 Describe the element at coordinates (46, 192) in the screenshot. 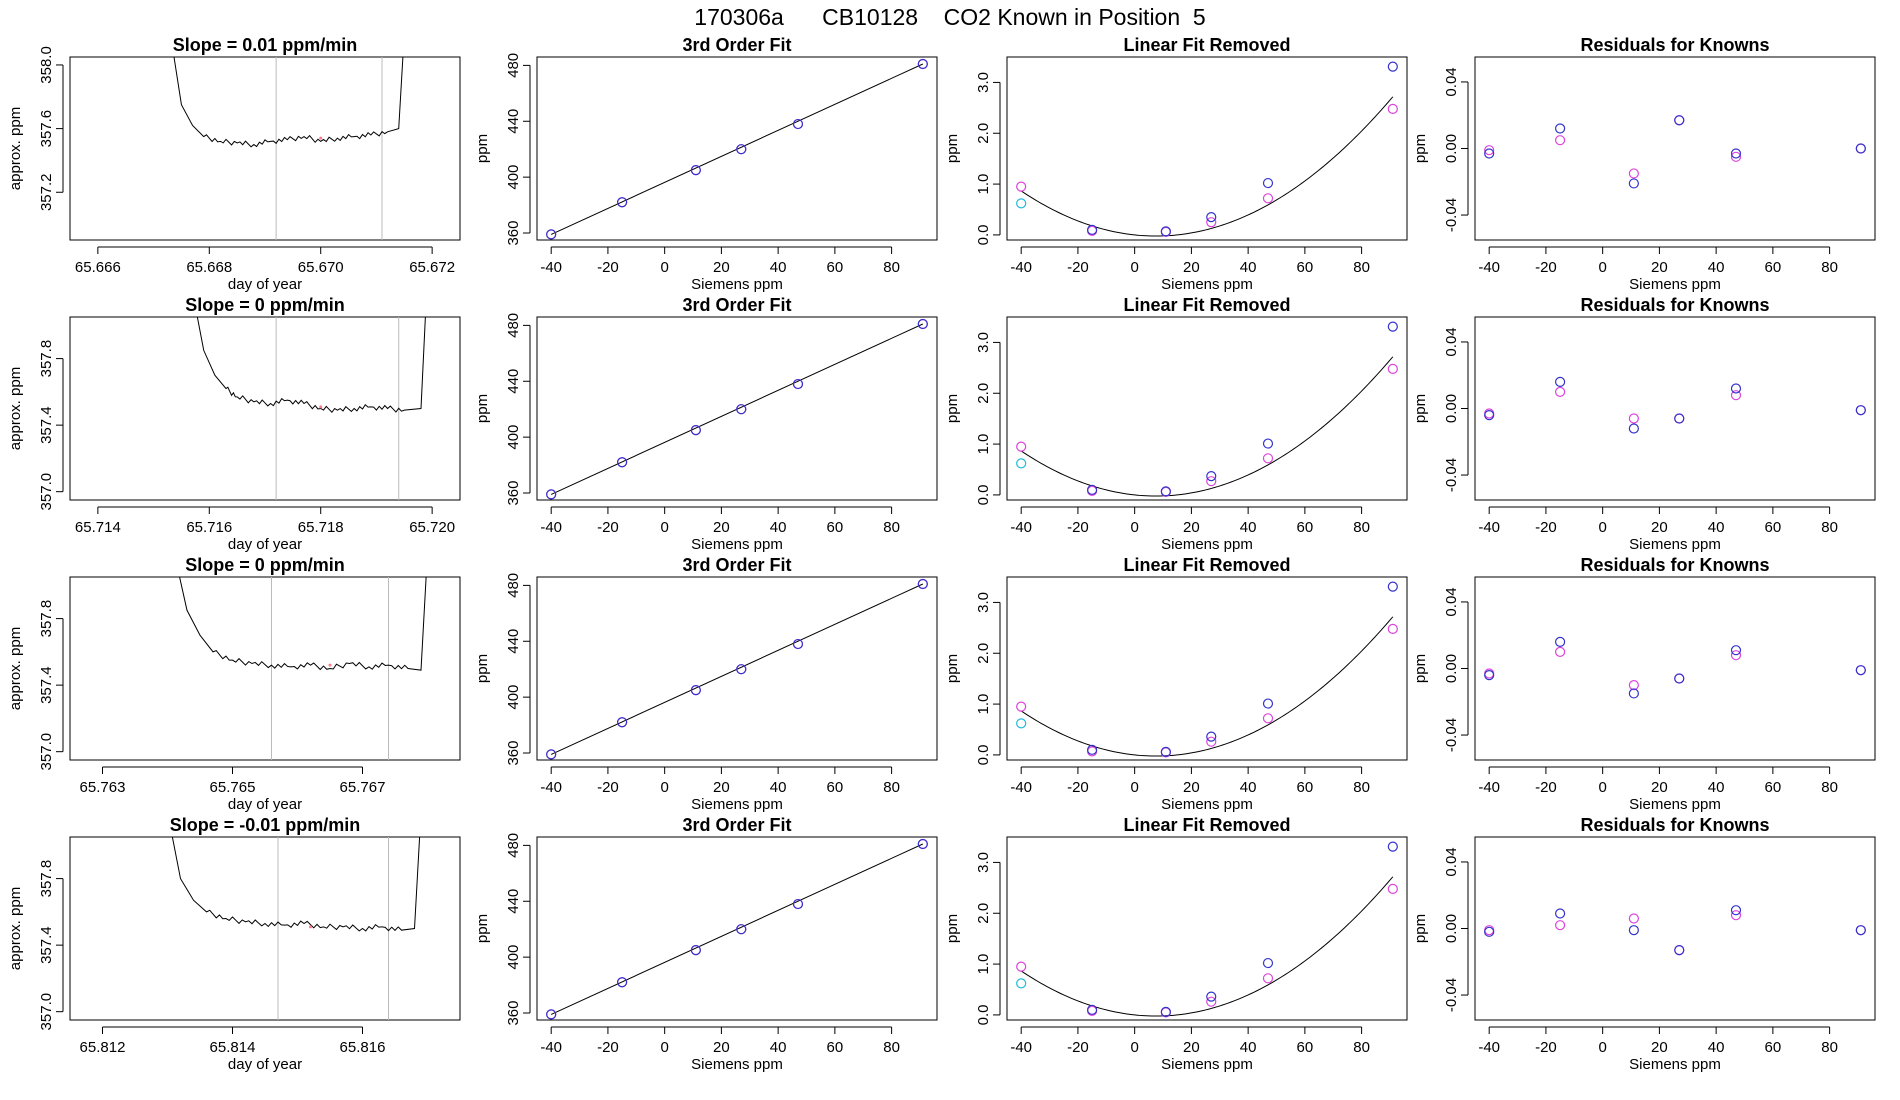

I see `y-tick-label: 357.2` at that location.